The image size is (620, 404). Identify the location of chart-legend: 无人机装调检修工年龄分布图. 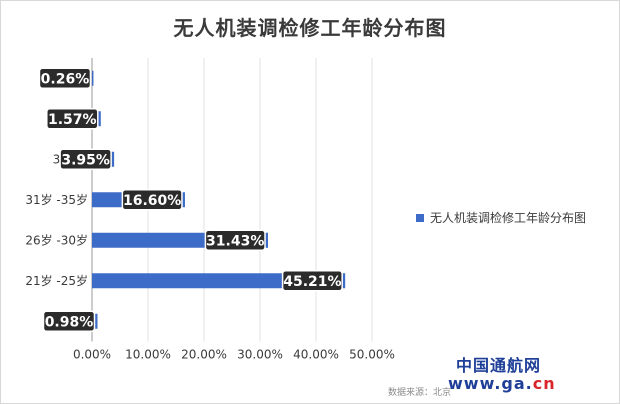
(501, 217).